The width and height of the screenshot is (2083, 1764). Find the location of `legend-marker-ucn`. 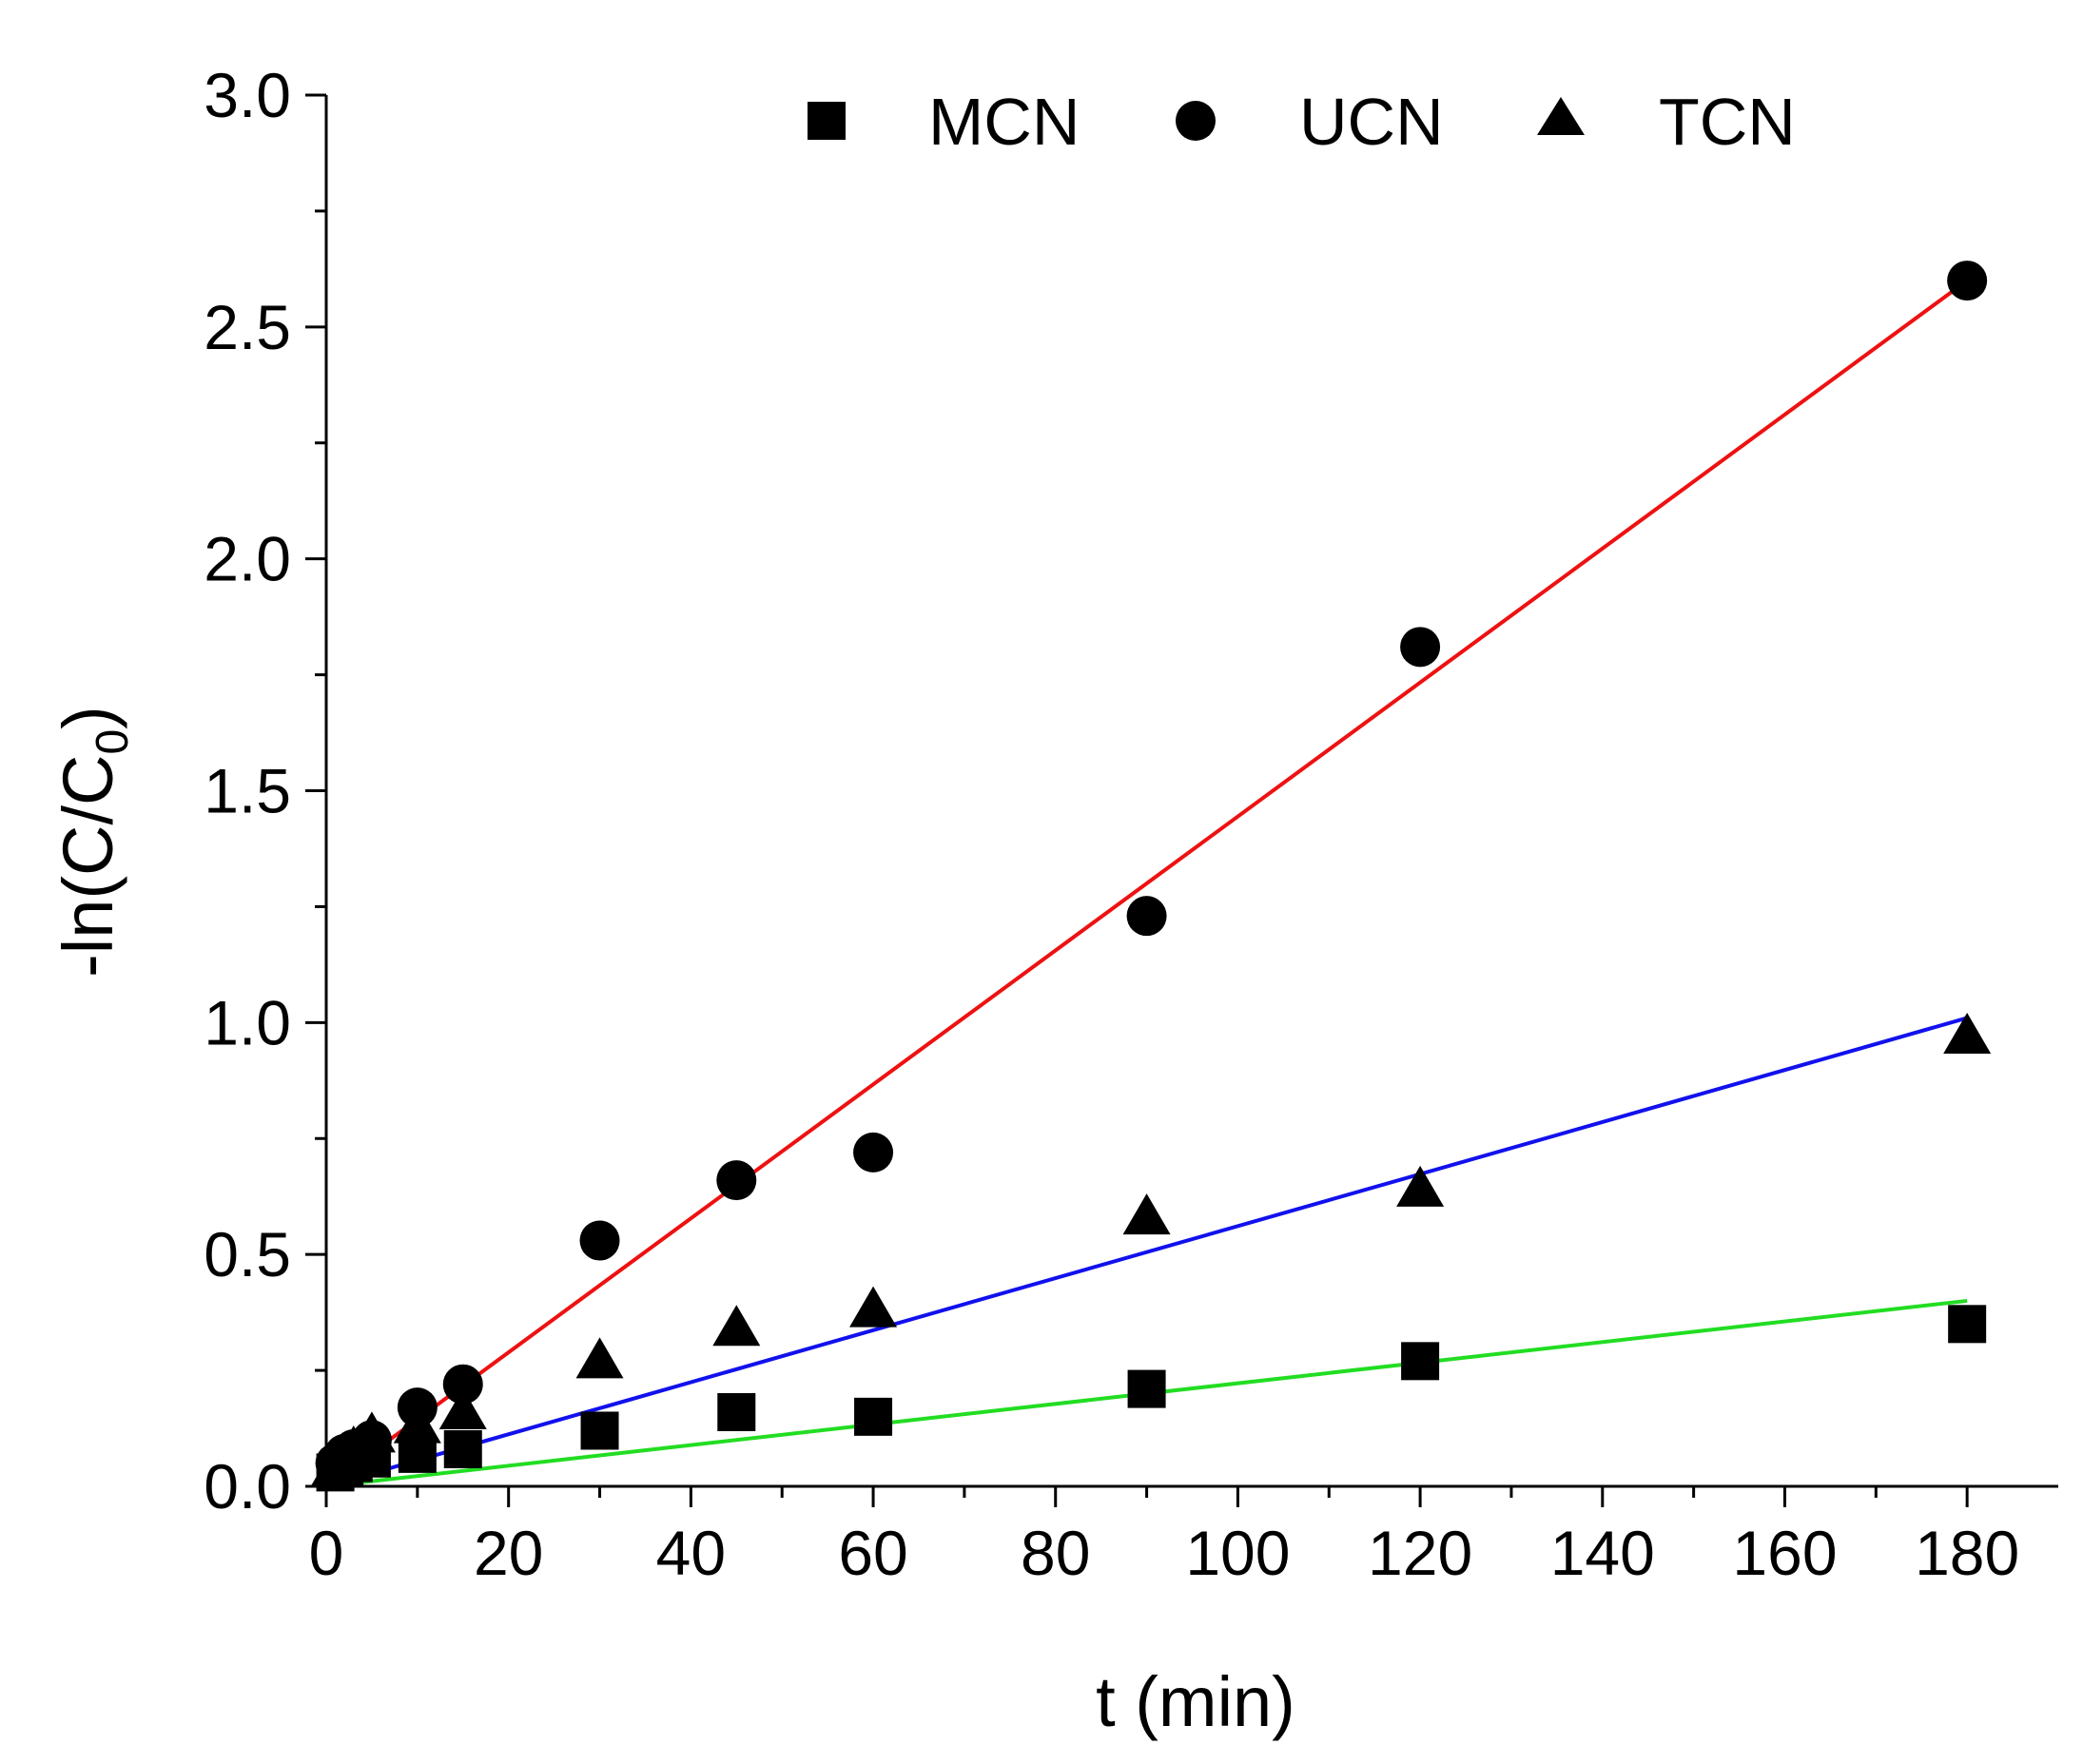

legend-marker-ucn is located at coordinates (1196, 121).